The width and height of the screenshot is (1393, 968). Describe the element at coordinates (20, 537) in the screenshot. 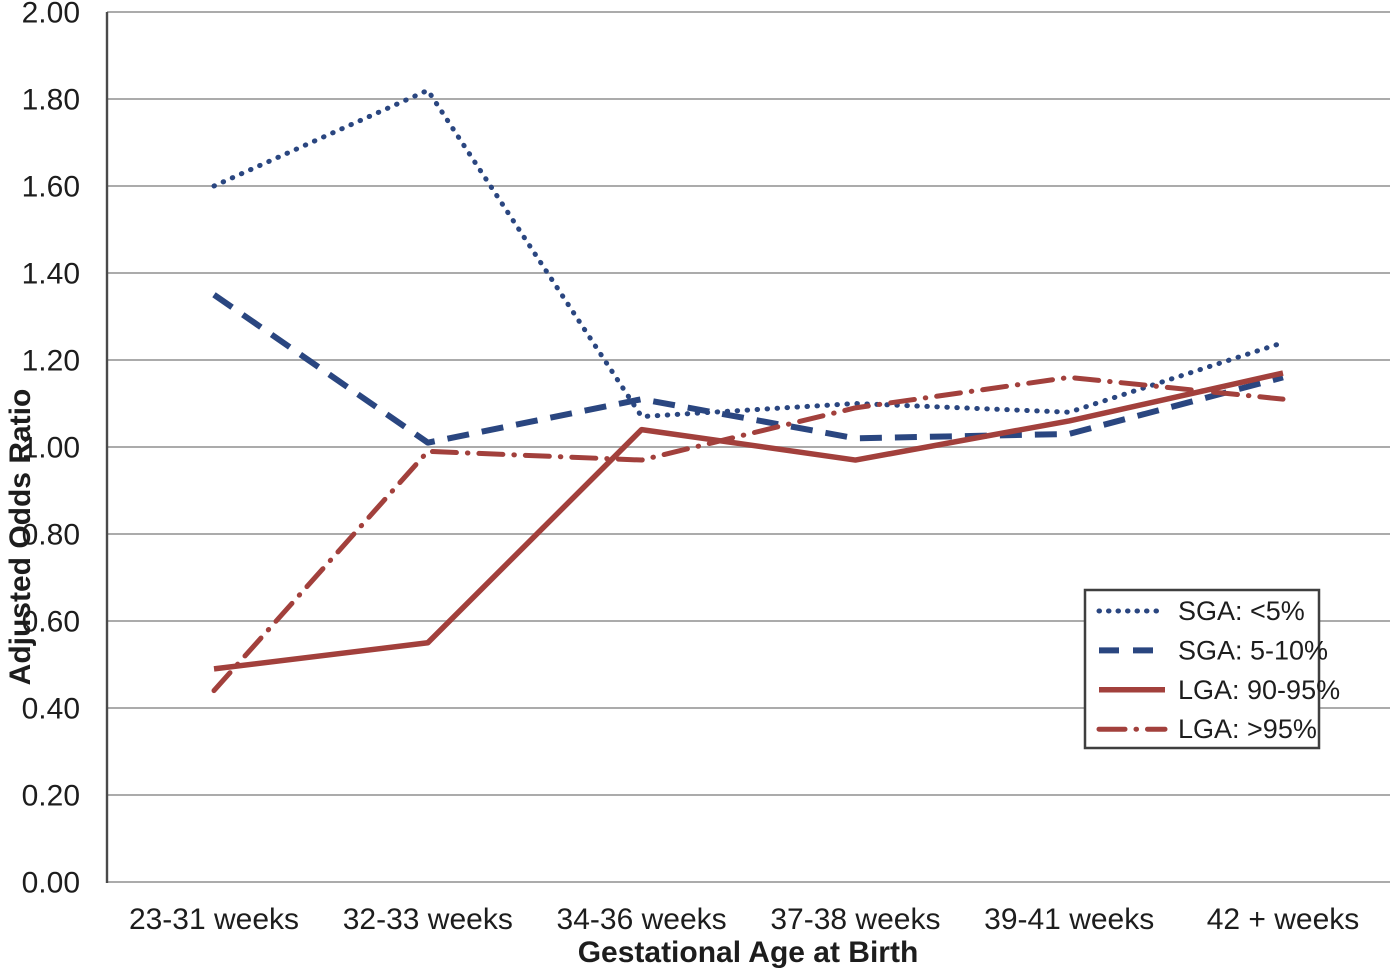

I see `y-axis-title: Adjusted Odds Ratio` at that location.